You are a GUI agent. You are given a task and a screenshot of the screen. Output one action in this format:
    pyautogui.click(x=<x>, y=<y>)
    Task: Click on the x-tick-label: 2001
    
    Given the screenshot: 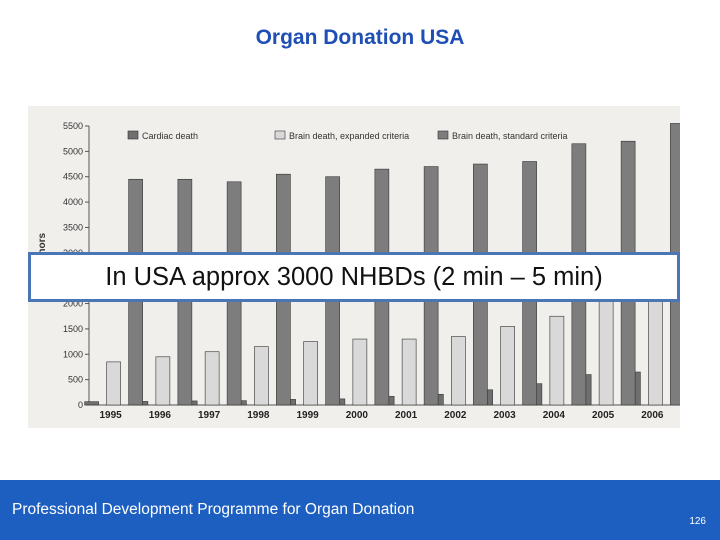 What is the action you would take?
    pyautogui.click(x=406, y=415)
    